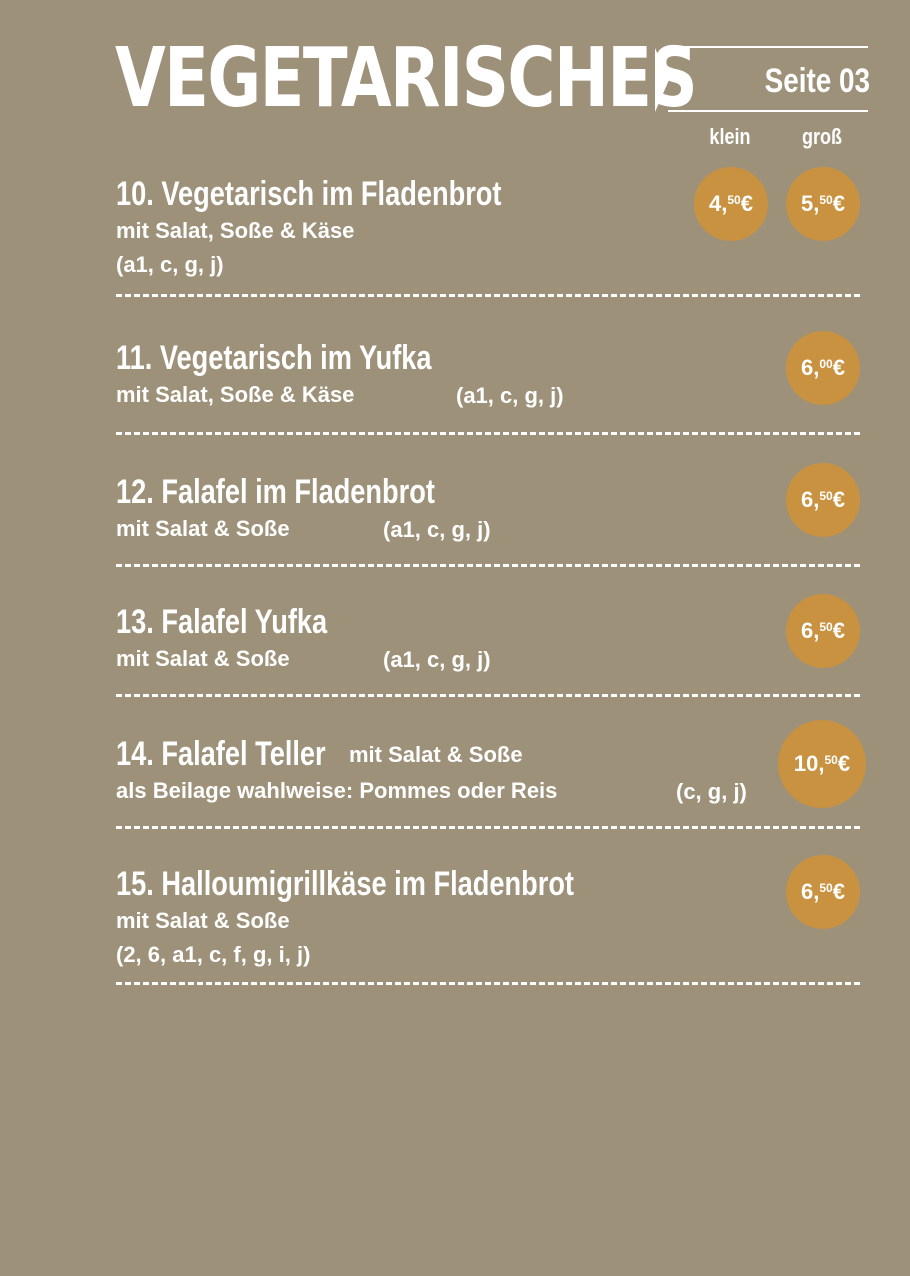 The image size is (910, 1276). What do you see at coordinates (711, 791) in the screenshot?
I see `item-allergens: (c, g, j)` at bounding box center [711, 791].